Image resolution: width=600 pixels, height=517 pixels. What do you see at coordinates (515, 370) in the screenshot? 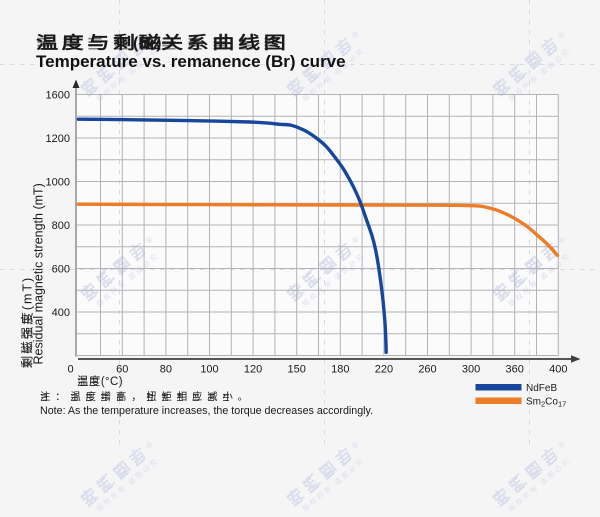
I see `svg-text: 360` at bounding box center [515, 370].